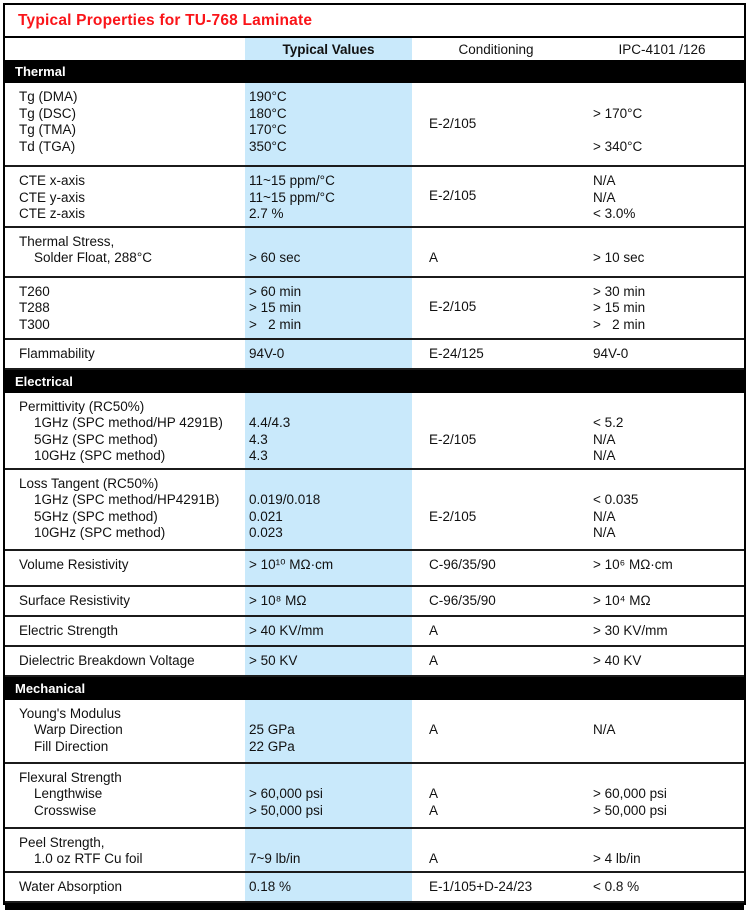 This screenshot has width=750, height=910. Describe the element at coordinates (662, 601) in the screenshot. I see `ipc-cell: > 10⁴ MΩ` at that location.